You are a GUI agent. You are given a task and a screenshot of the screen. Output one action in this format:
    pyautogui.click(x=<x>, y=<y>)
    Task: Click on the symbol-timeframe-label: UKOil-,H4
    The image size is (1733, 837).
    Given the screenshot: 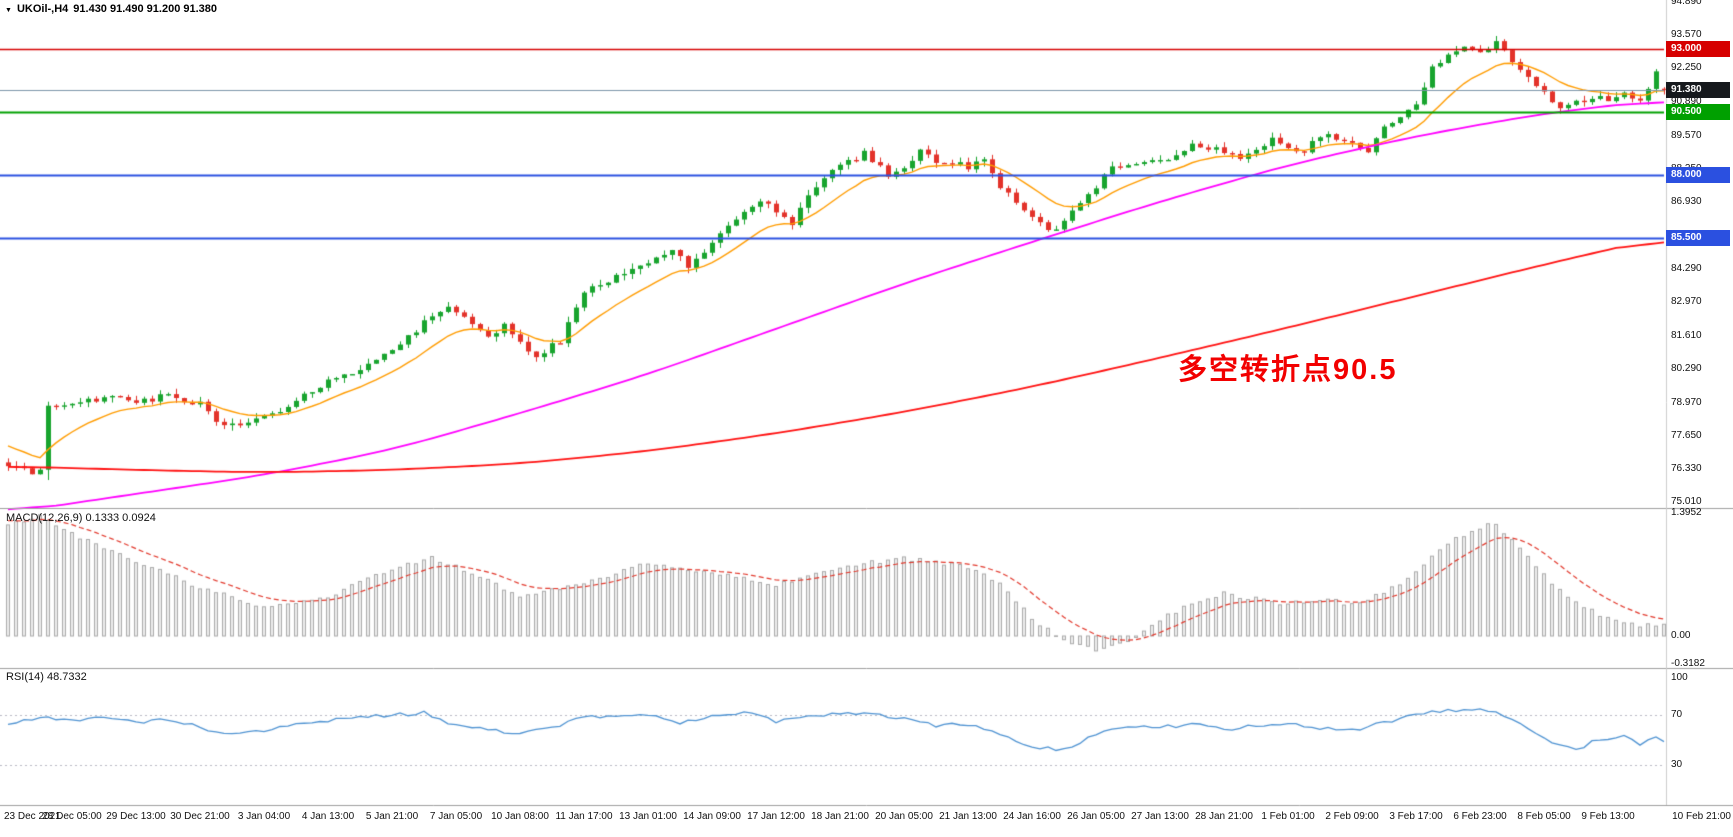 What is the action you would take?
    pyautogui.click(x=42, y=9)
    